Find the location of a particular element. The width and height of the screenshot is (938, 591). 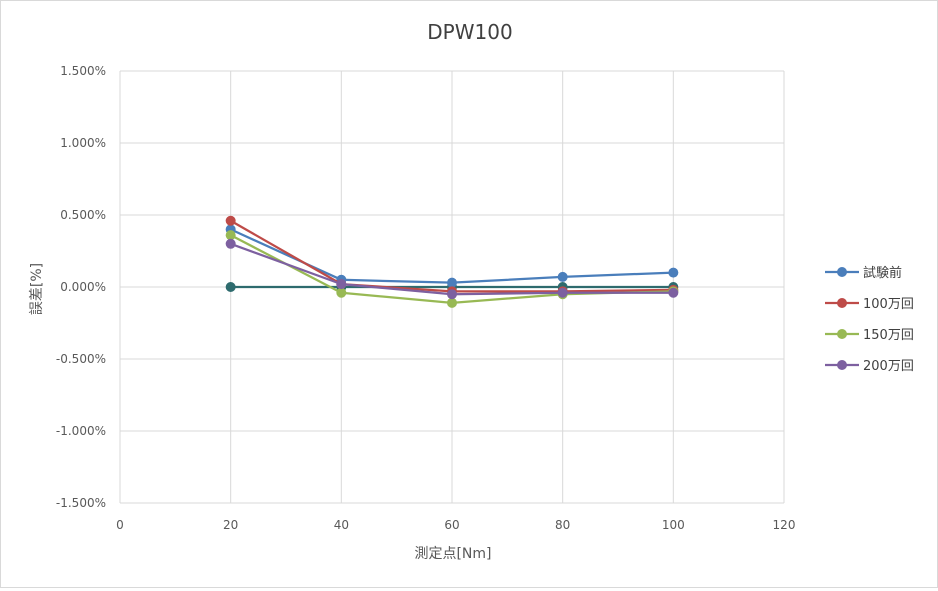

x-tick-label: 120 is located at coordinates (784, 525).